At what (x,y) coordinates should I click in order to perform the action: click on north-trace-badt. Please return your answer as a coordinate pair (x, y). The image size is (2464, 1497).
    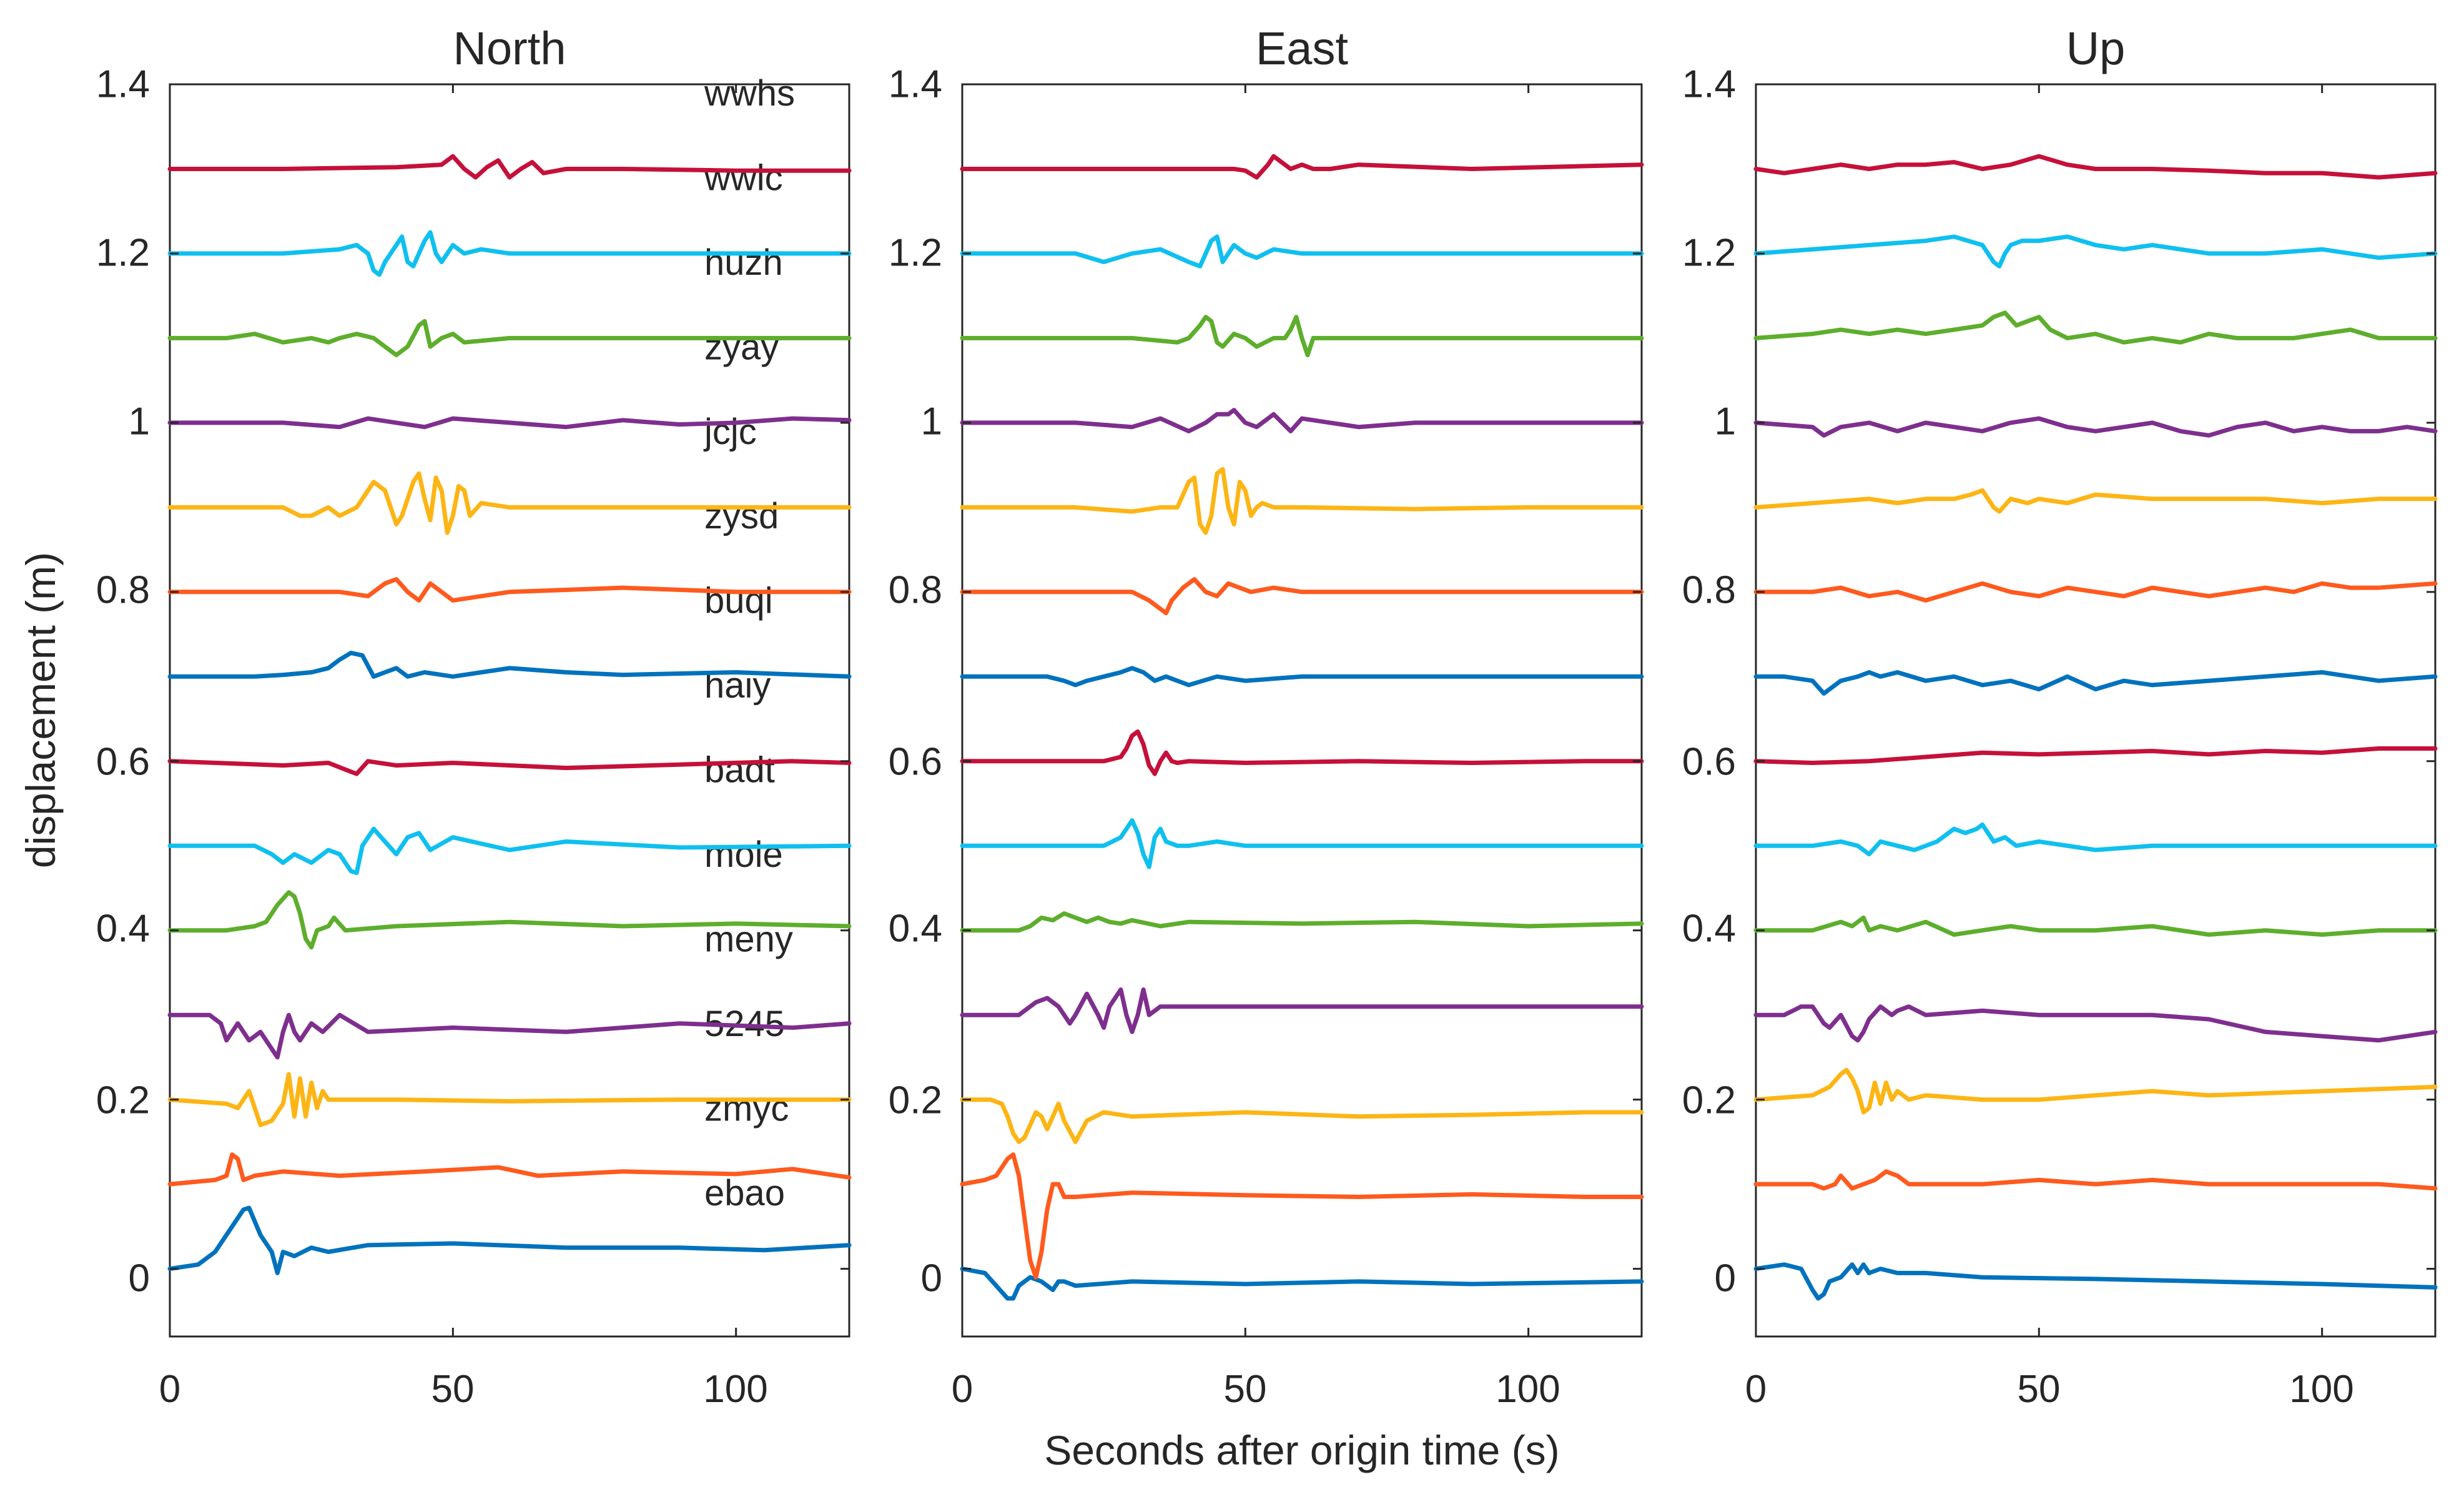
    Looking at the image, I should click on (509, 851).